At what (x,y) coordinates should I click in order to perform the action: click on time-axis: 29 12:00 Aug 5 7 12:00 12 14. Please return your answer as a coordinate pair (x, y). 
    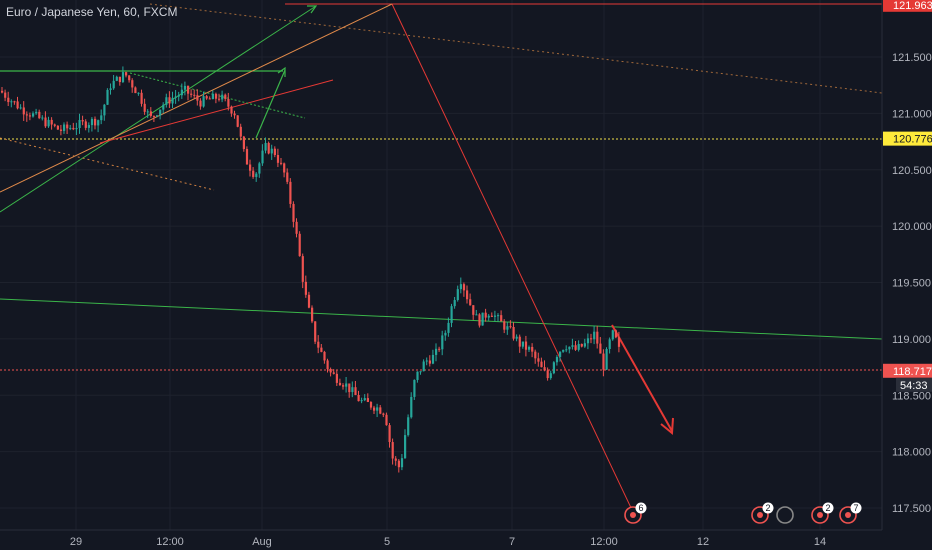
    Looking at the image, I should click on (441, 538).